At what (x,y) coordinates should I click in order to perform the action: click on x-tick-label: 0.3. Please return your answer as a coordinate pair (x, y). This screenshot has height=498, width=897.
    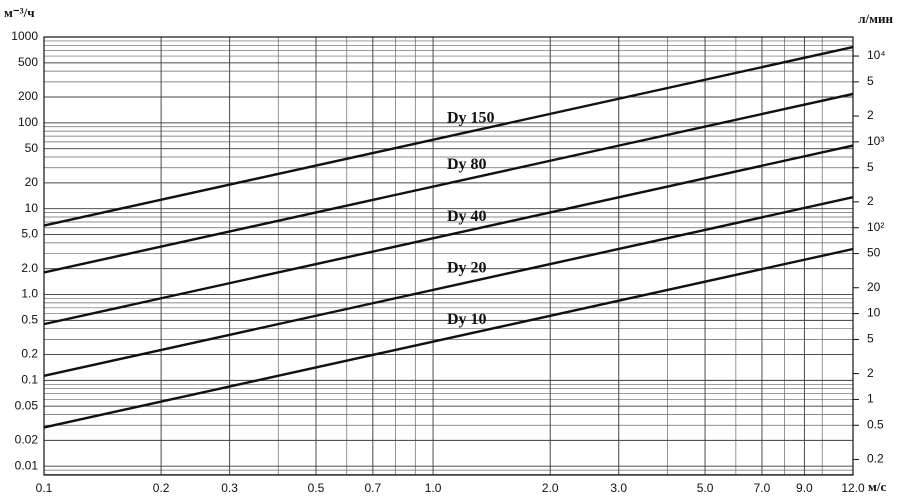
    Looking at the image, I should click on (229, 488).